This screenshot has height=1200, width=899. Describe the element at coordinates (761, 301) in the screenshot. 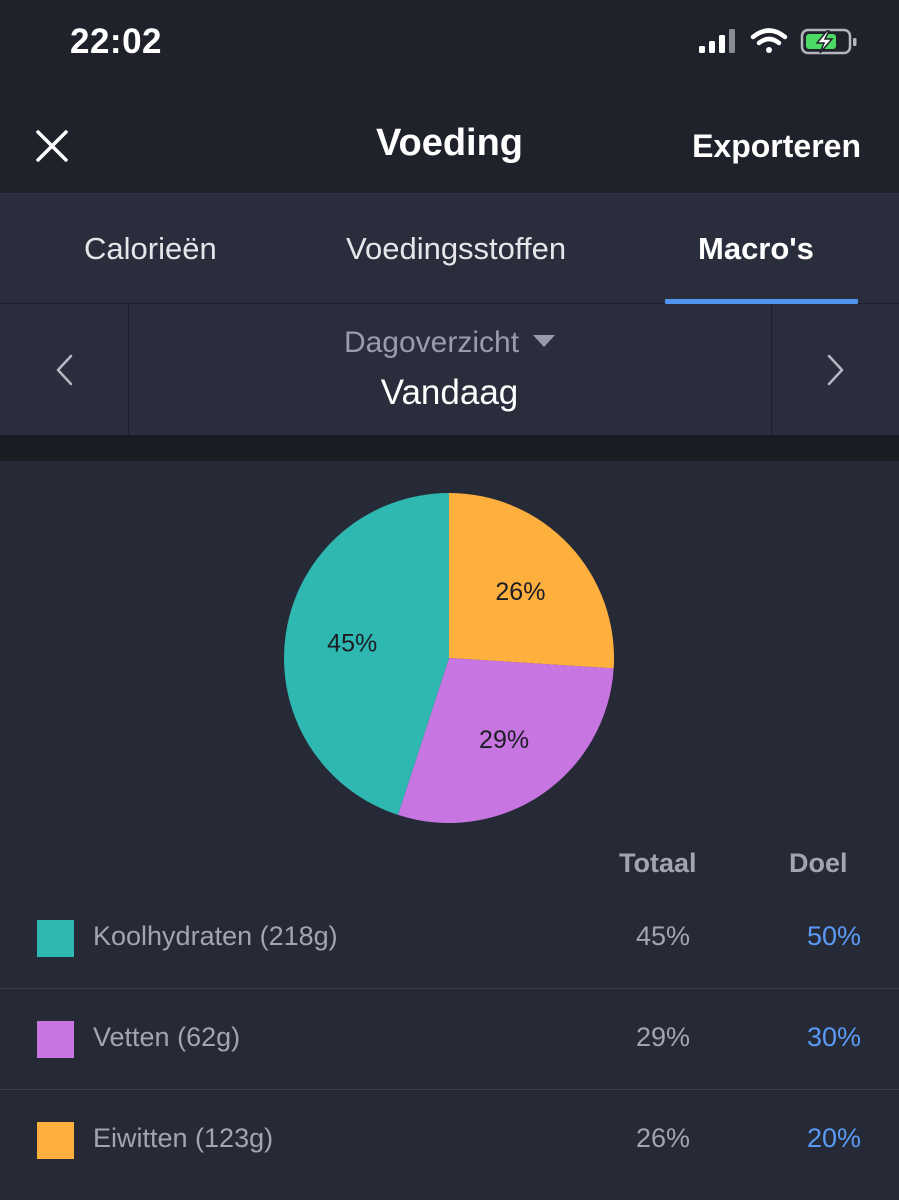

I see `active-tab-indicator` at that location.